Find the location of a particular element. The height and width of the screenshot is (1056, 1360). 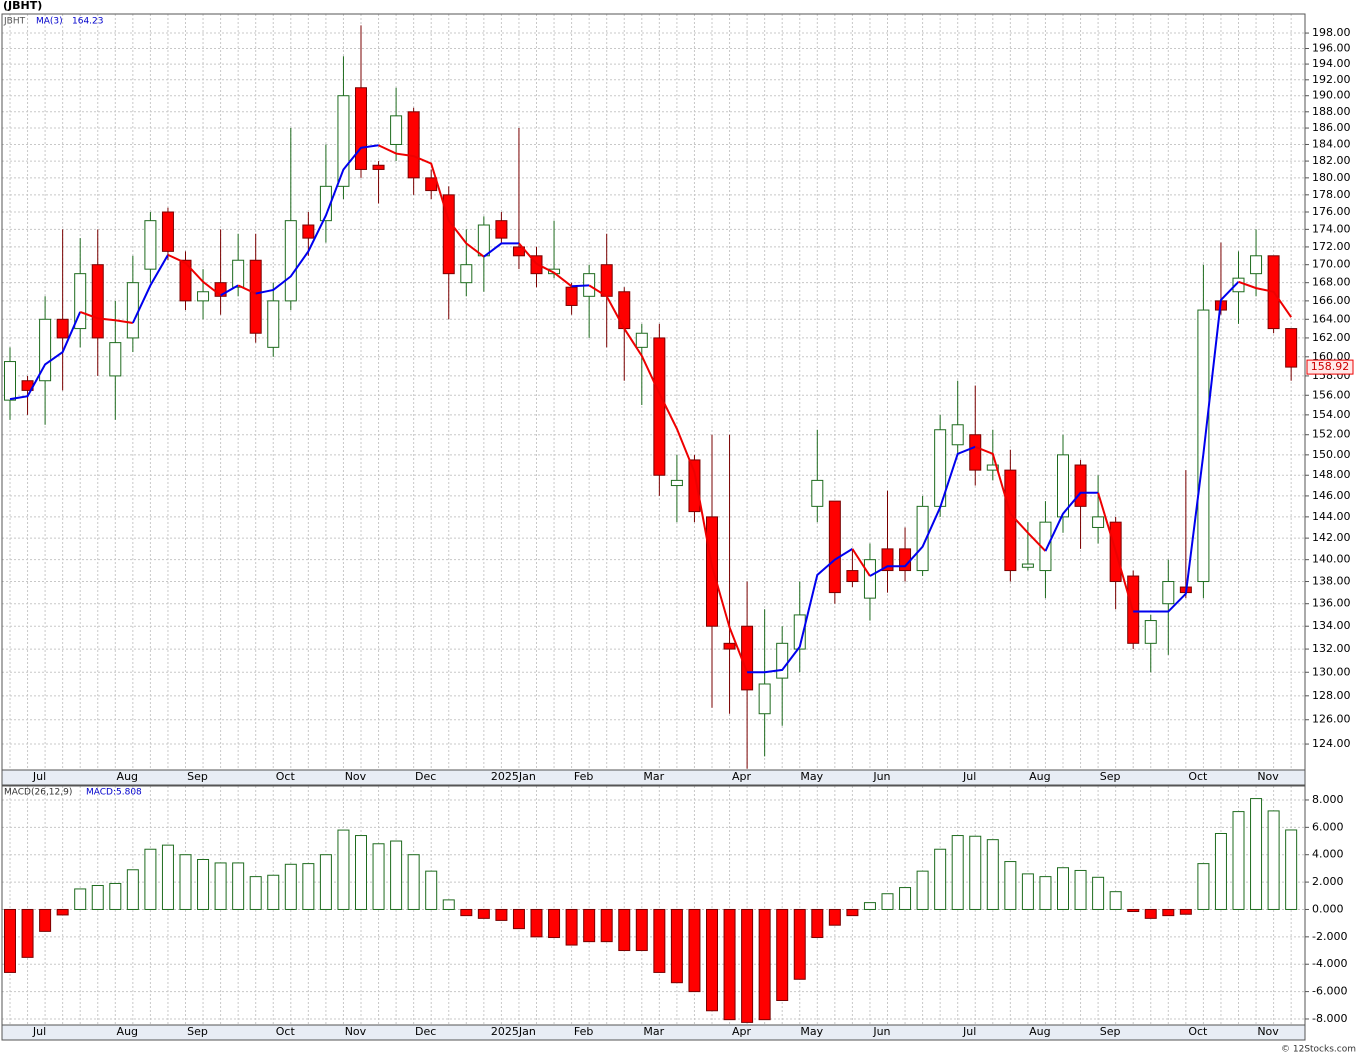

x-tick-label: Jul is located at coordinates (39, 1031).